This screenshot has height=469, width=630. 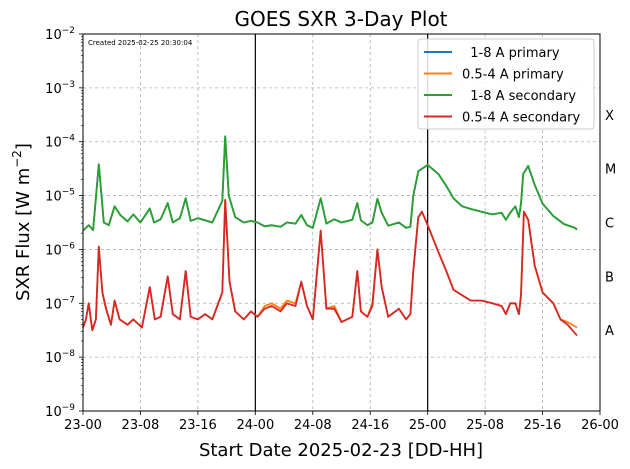 What do you see at coordinates (341, 450) in the screenshot?
I see `x-axis-label: Start Date 2025-02-23 [DD-HH]` at bounding box center [341, 450].